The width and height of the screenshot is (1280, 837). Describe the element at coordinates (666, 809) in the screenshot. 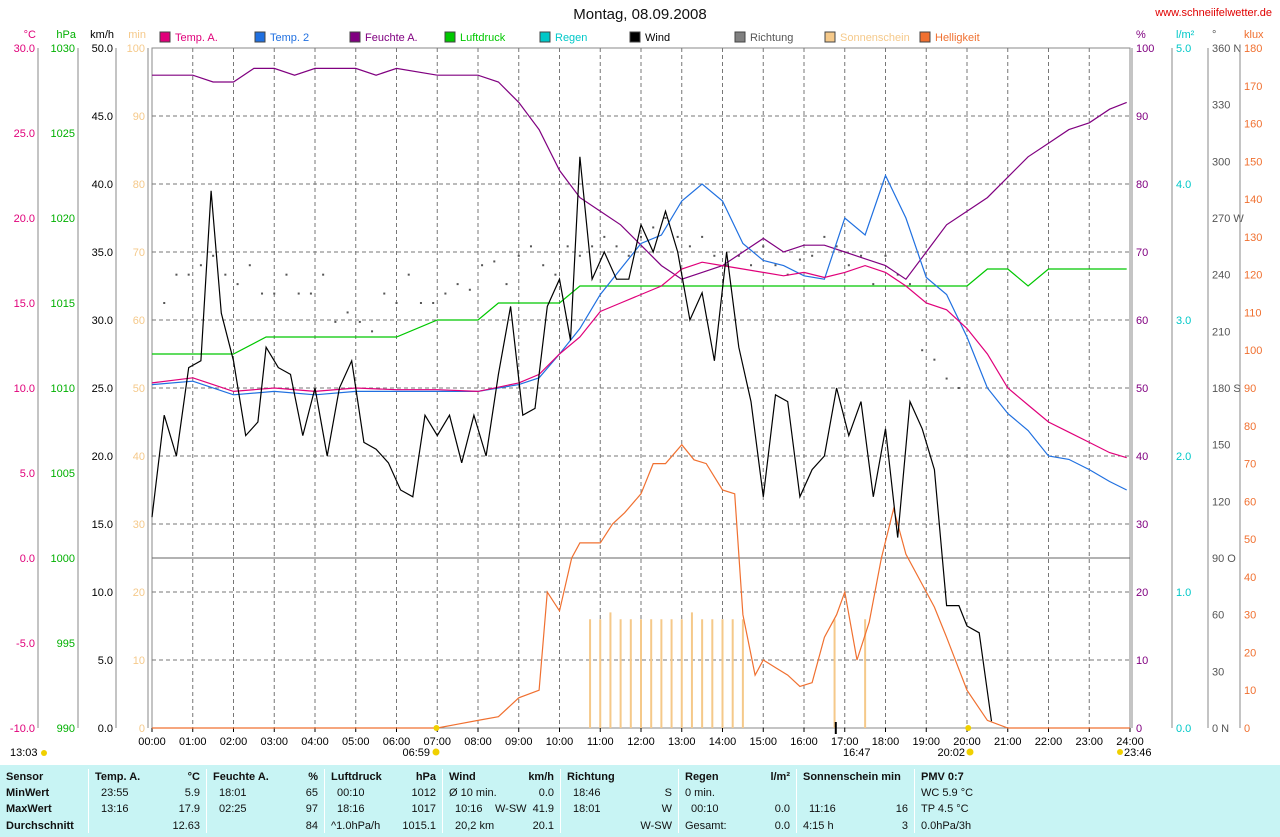

I see `direction-max: W` at that location.